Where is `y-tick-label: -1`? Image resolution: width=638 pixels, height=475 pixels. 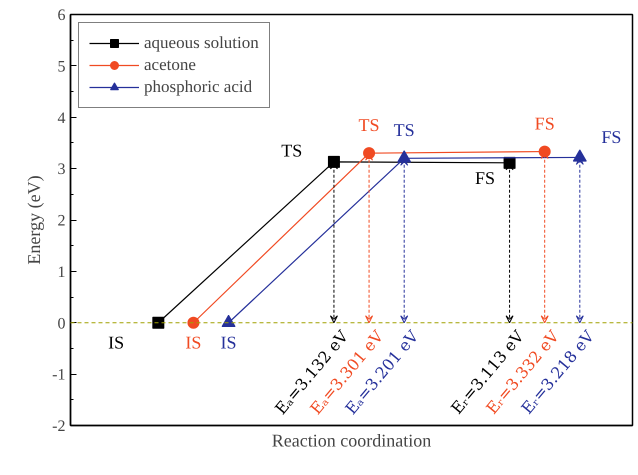 y-tick-label: -1 is located at coordinates (59, 375).